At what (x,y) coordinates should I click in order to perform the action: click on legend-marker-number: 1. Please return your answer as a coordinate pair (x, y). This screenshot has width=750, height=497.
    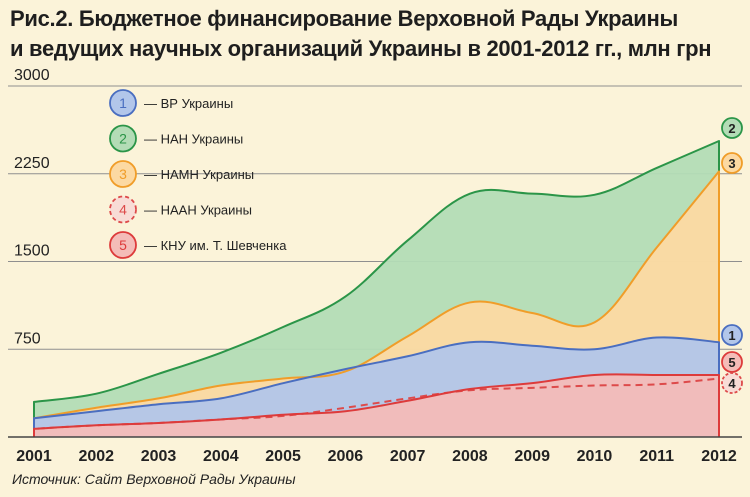
    Looking at the image, I should click on (123, 103).